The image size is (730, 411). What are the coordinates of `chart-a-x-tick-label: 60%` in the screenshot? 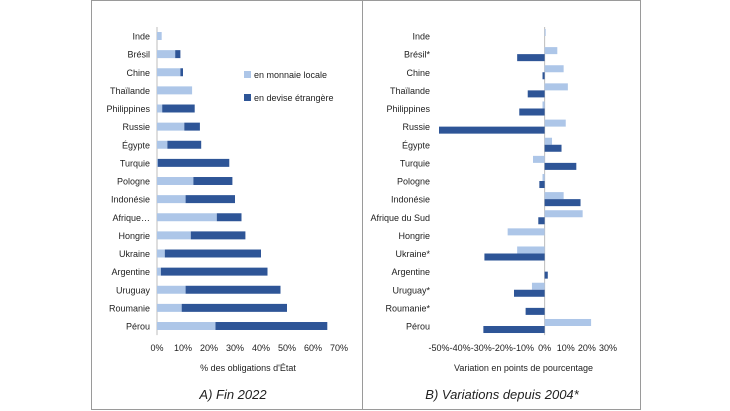 It's located at (313, 348).